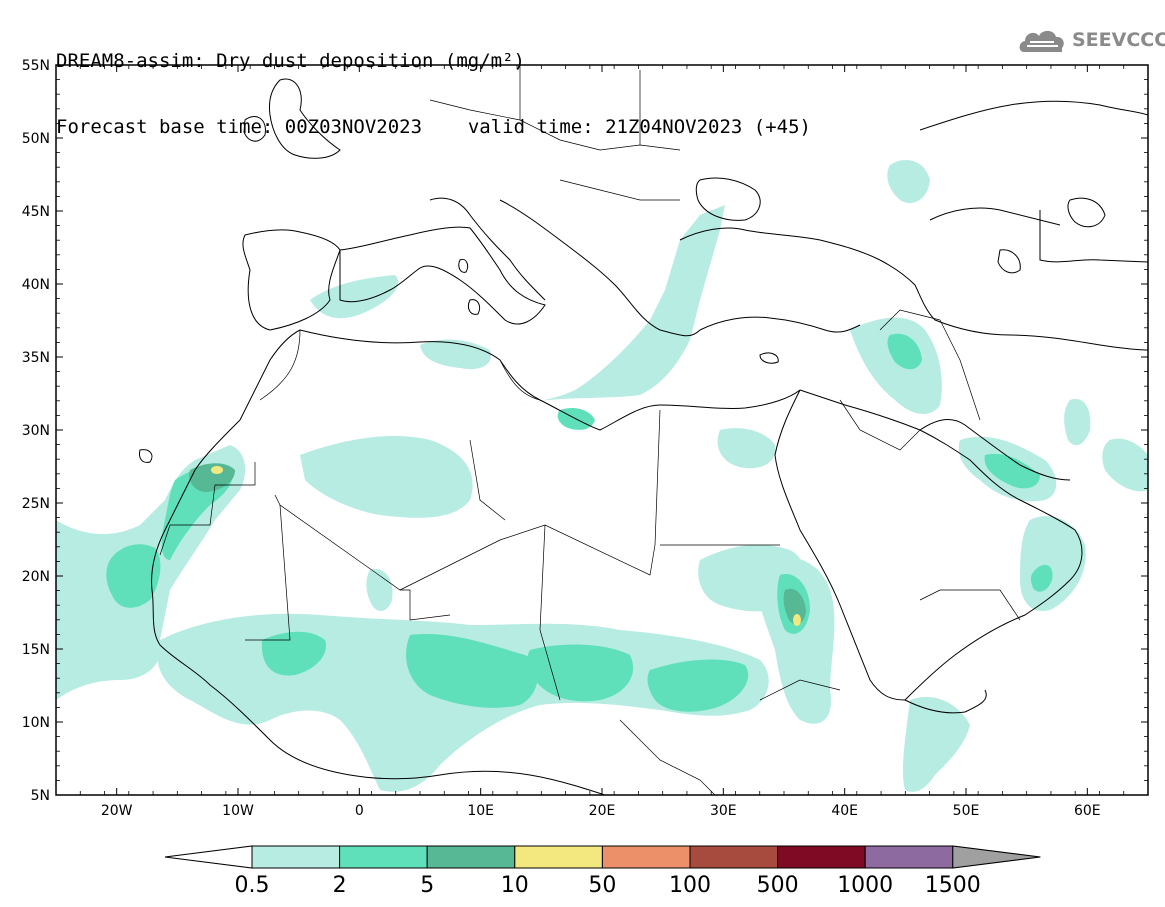 The image size is (1165, 907). Describe the element at coordinates (966, 811) in the screenshot. I see `lon-tick-label: 50E` at that location.